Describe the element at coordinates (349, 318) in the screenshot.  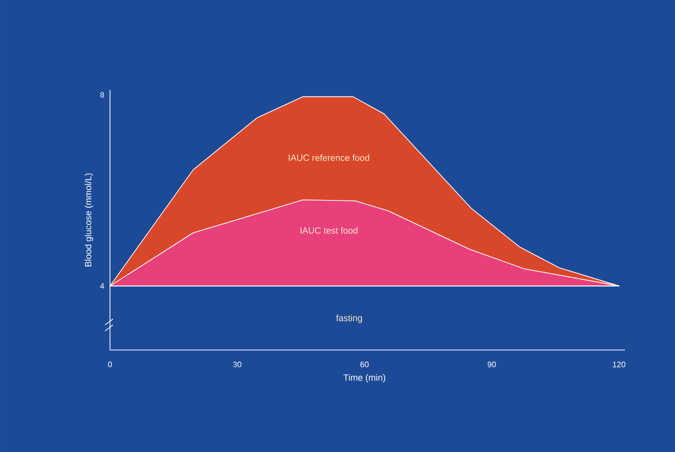
I see `annotation: fasting` at that location.